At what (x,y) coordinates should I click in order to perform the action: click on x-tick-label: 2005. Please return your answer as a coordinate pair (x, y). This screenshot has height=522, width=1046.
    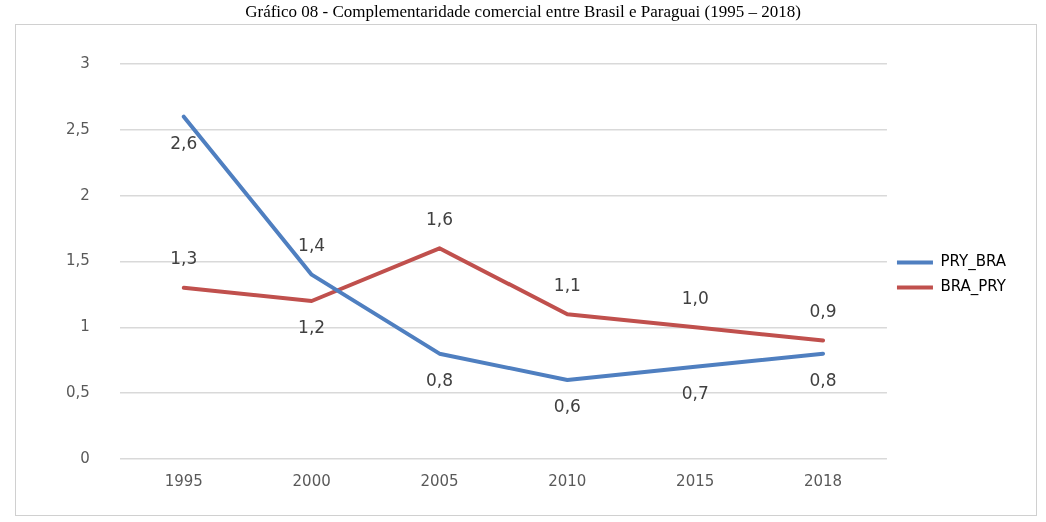
    Looking at the image, I should click on (439, 480).